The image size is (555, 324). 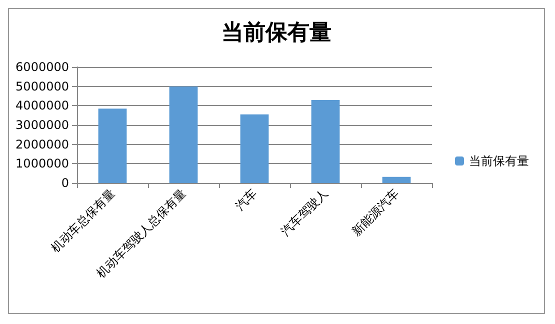 I want to click on x-tick-label: 汽车, so click(x=246, y=199).